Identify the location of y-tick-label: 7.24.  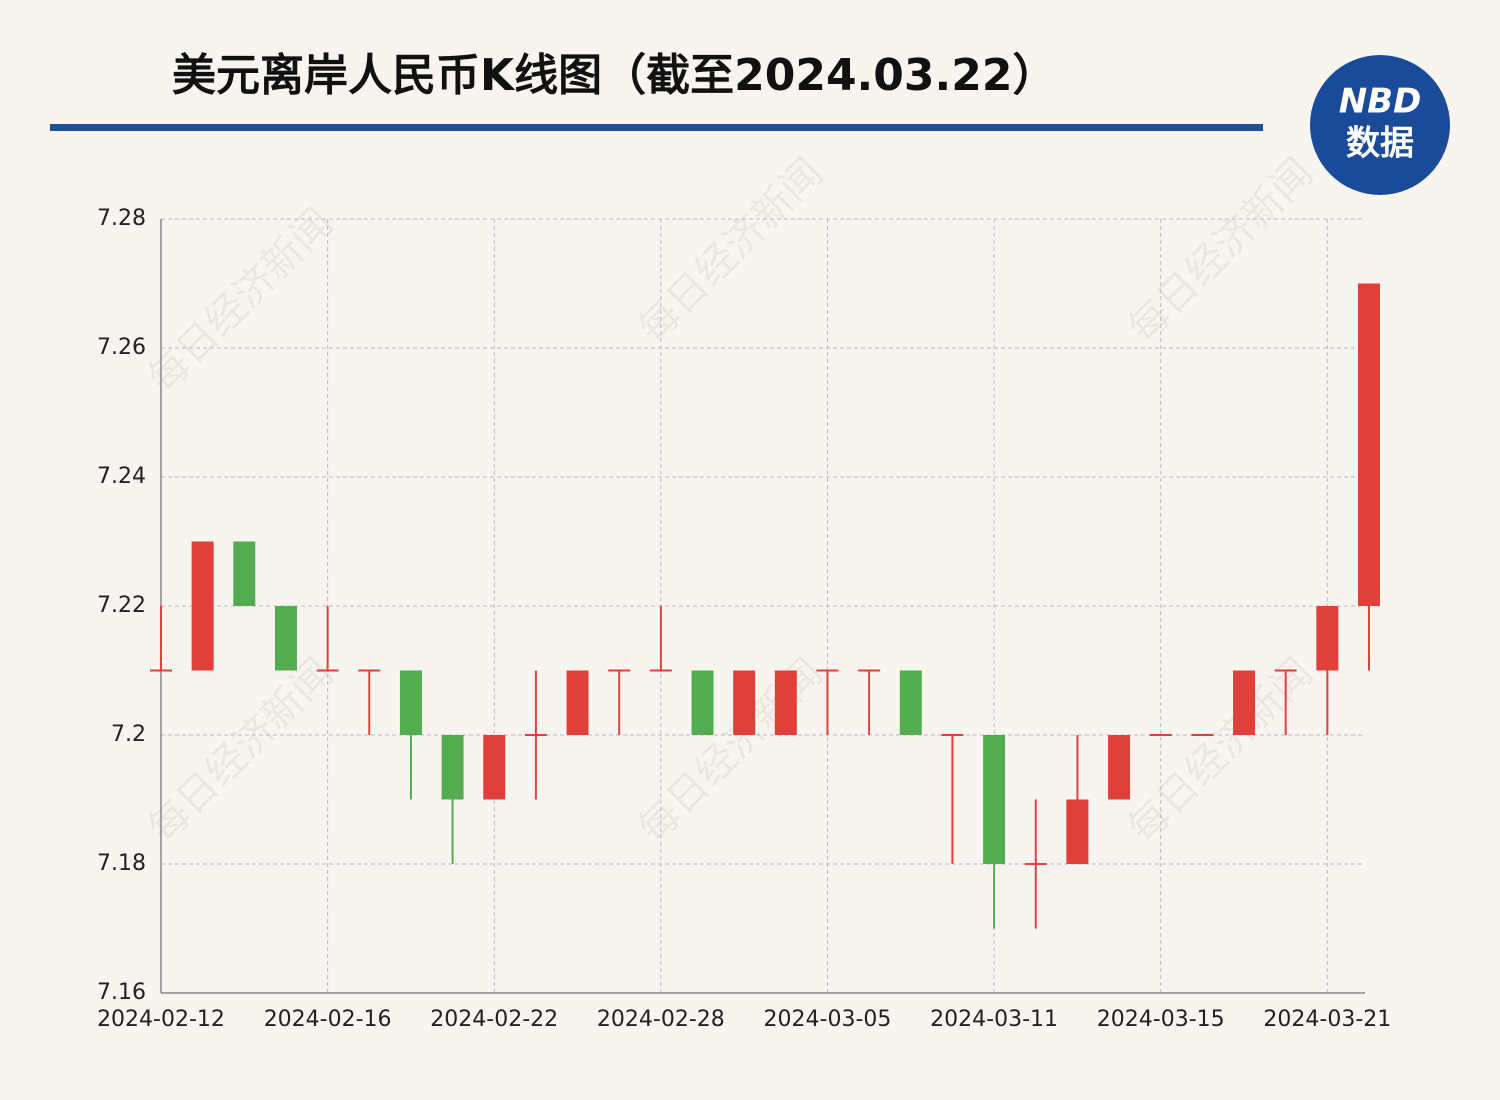
(121, 476).